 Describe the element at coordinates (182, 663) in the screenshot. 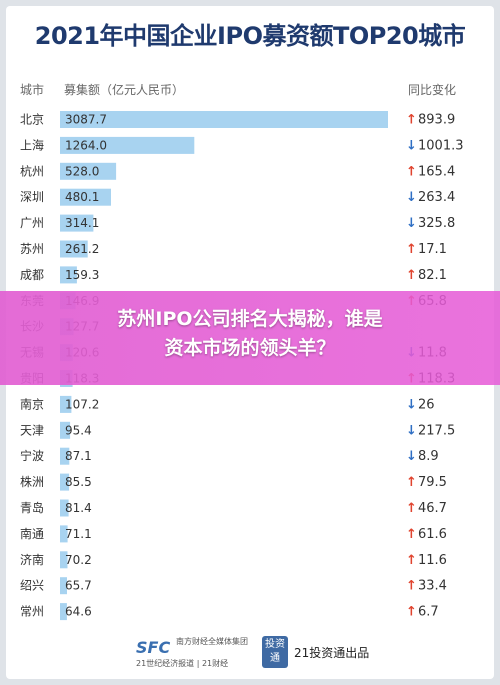

I see `sfc-subtitle: 21世纪经济报道 | 21财经` at that location.